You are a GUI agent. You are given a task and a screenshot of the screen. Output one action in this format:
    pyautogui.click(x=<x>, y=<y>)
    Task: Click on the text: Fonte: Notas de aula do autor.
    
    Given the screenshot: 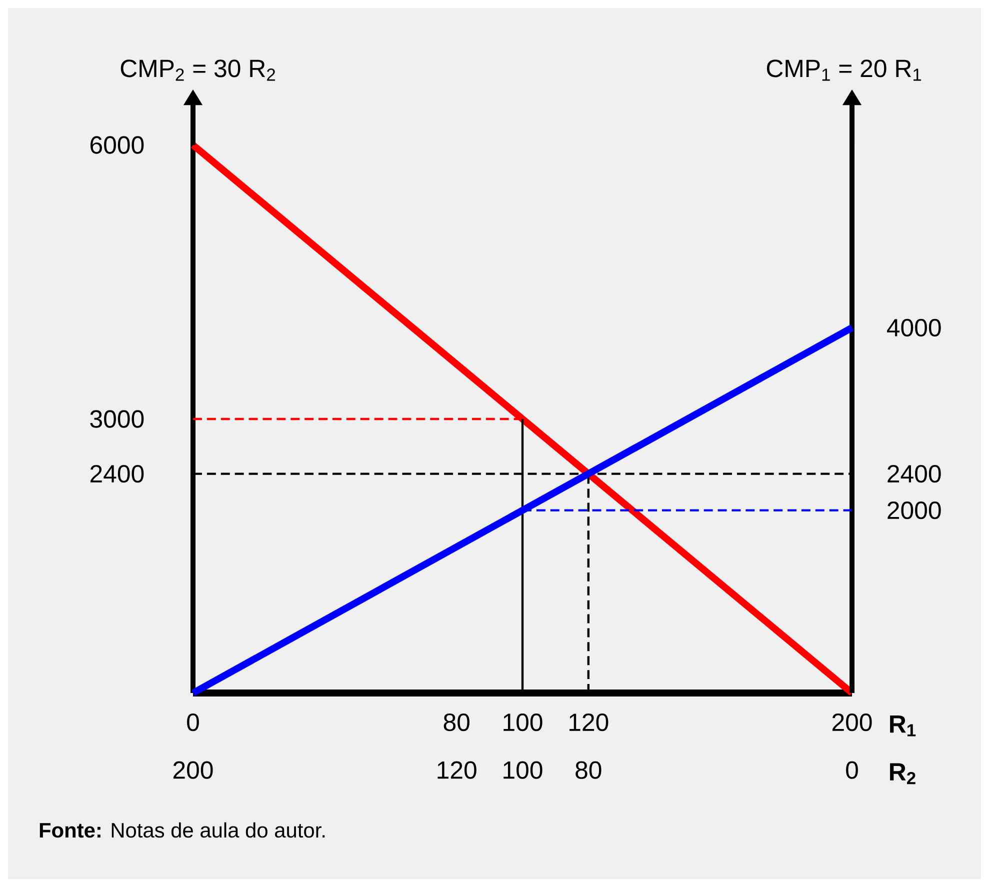 What is the action you would take?
    pyautogui.click(x=182, y=830)
    